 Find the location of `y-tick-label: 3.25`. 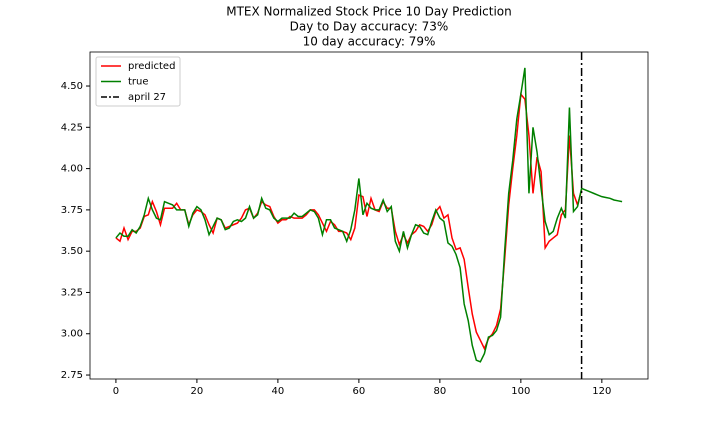

y-tick-label: 3.25 is located at coordinates (72, 292).